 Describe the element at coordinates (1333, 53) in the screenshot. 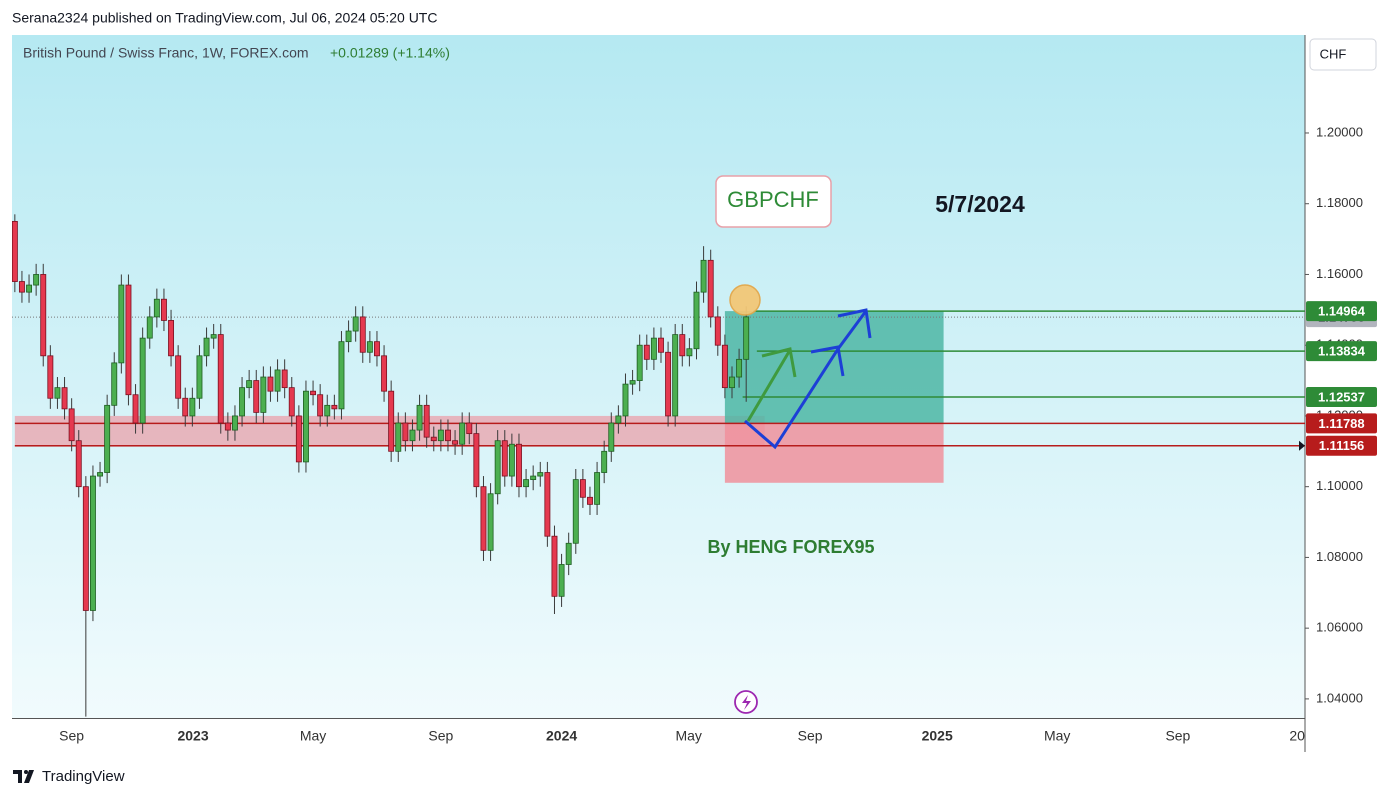

I see `currency-label: CHF` at that location.